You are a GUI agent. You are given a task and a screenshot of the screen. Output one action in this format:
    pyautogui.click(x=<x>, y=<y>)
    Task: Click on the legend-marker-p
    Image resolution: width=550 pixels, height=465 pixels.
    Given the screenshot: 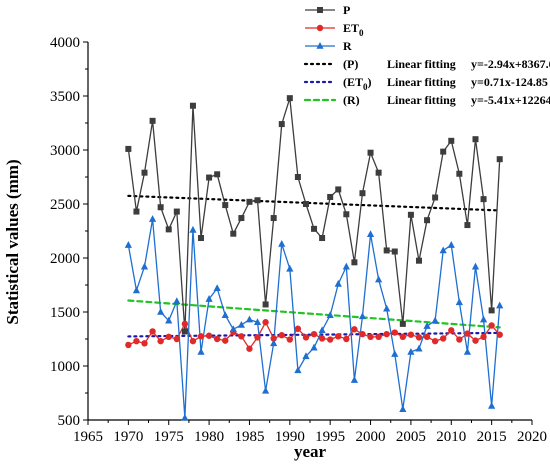 What is the action you would take?
    pyautogui.click(x=320, y=10)
    